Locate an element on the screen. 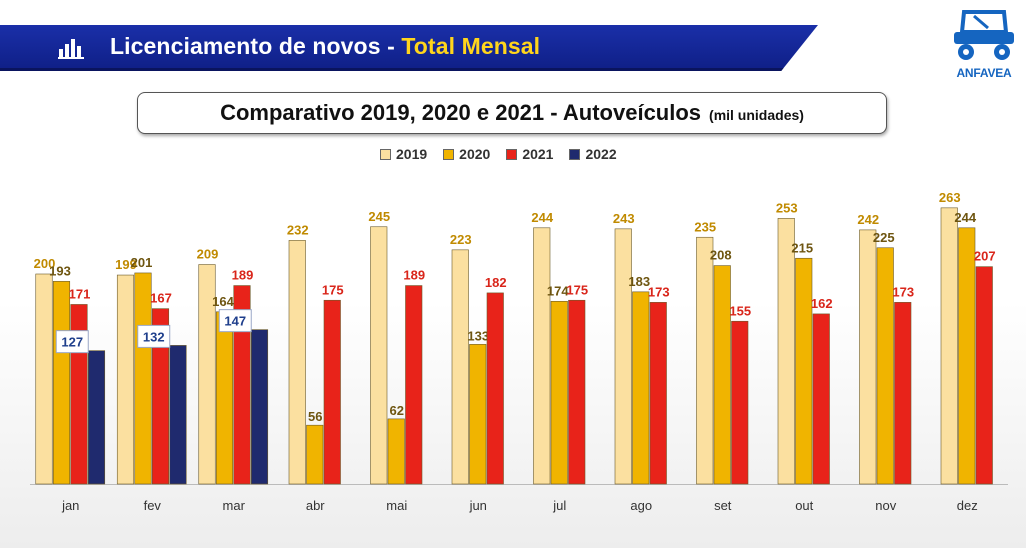  legend-item-2019: 2019 is located at coordinates (403, 154).